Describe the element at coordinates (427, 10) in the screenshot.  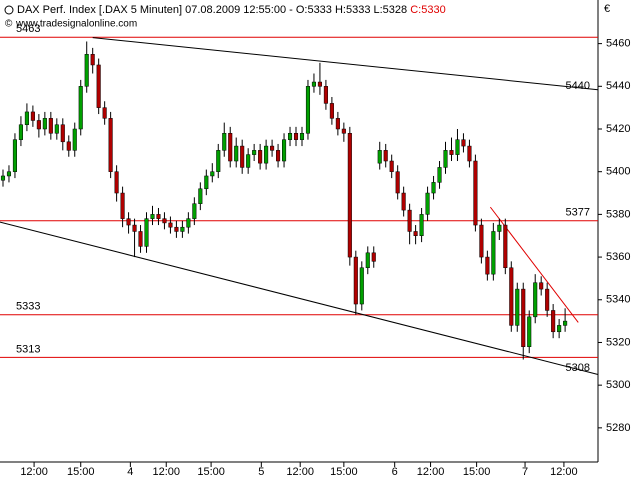
I see `close-label: C:5330` at that location.